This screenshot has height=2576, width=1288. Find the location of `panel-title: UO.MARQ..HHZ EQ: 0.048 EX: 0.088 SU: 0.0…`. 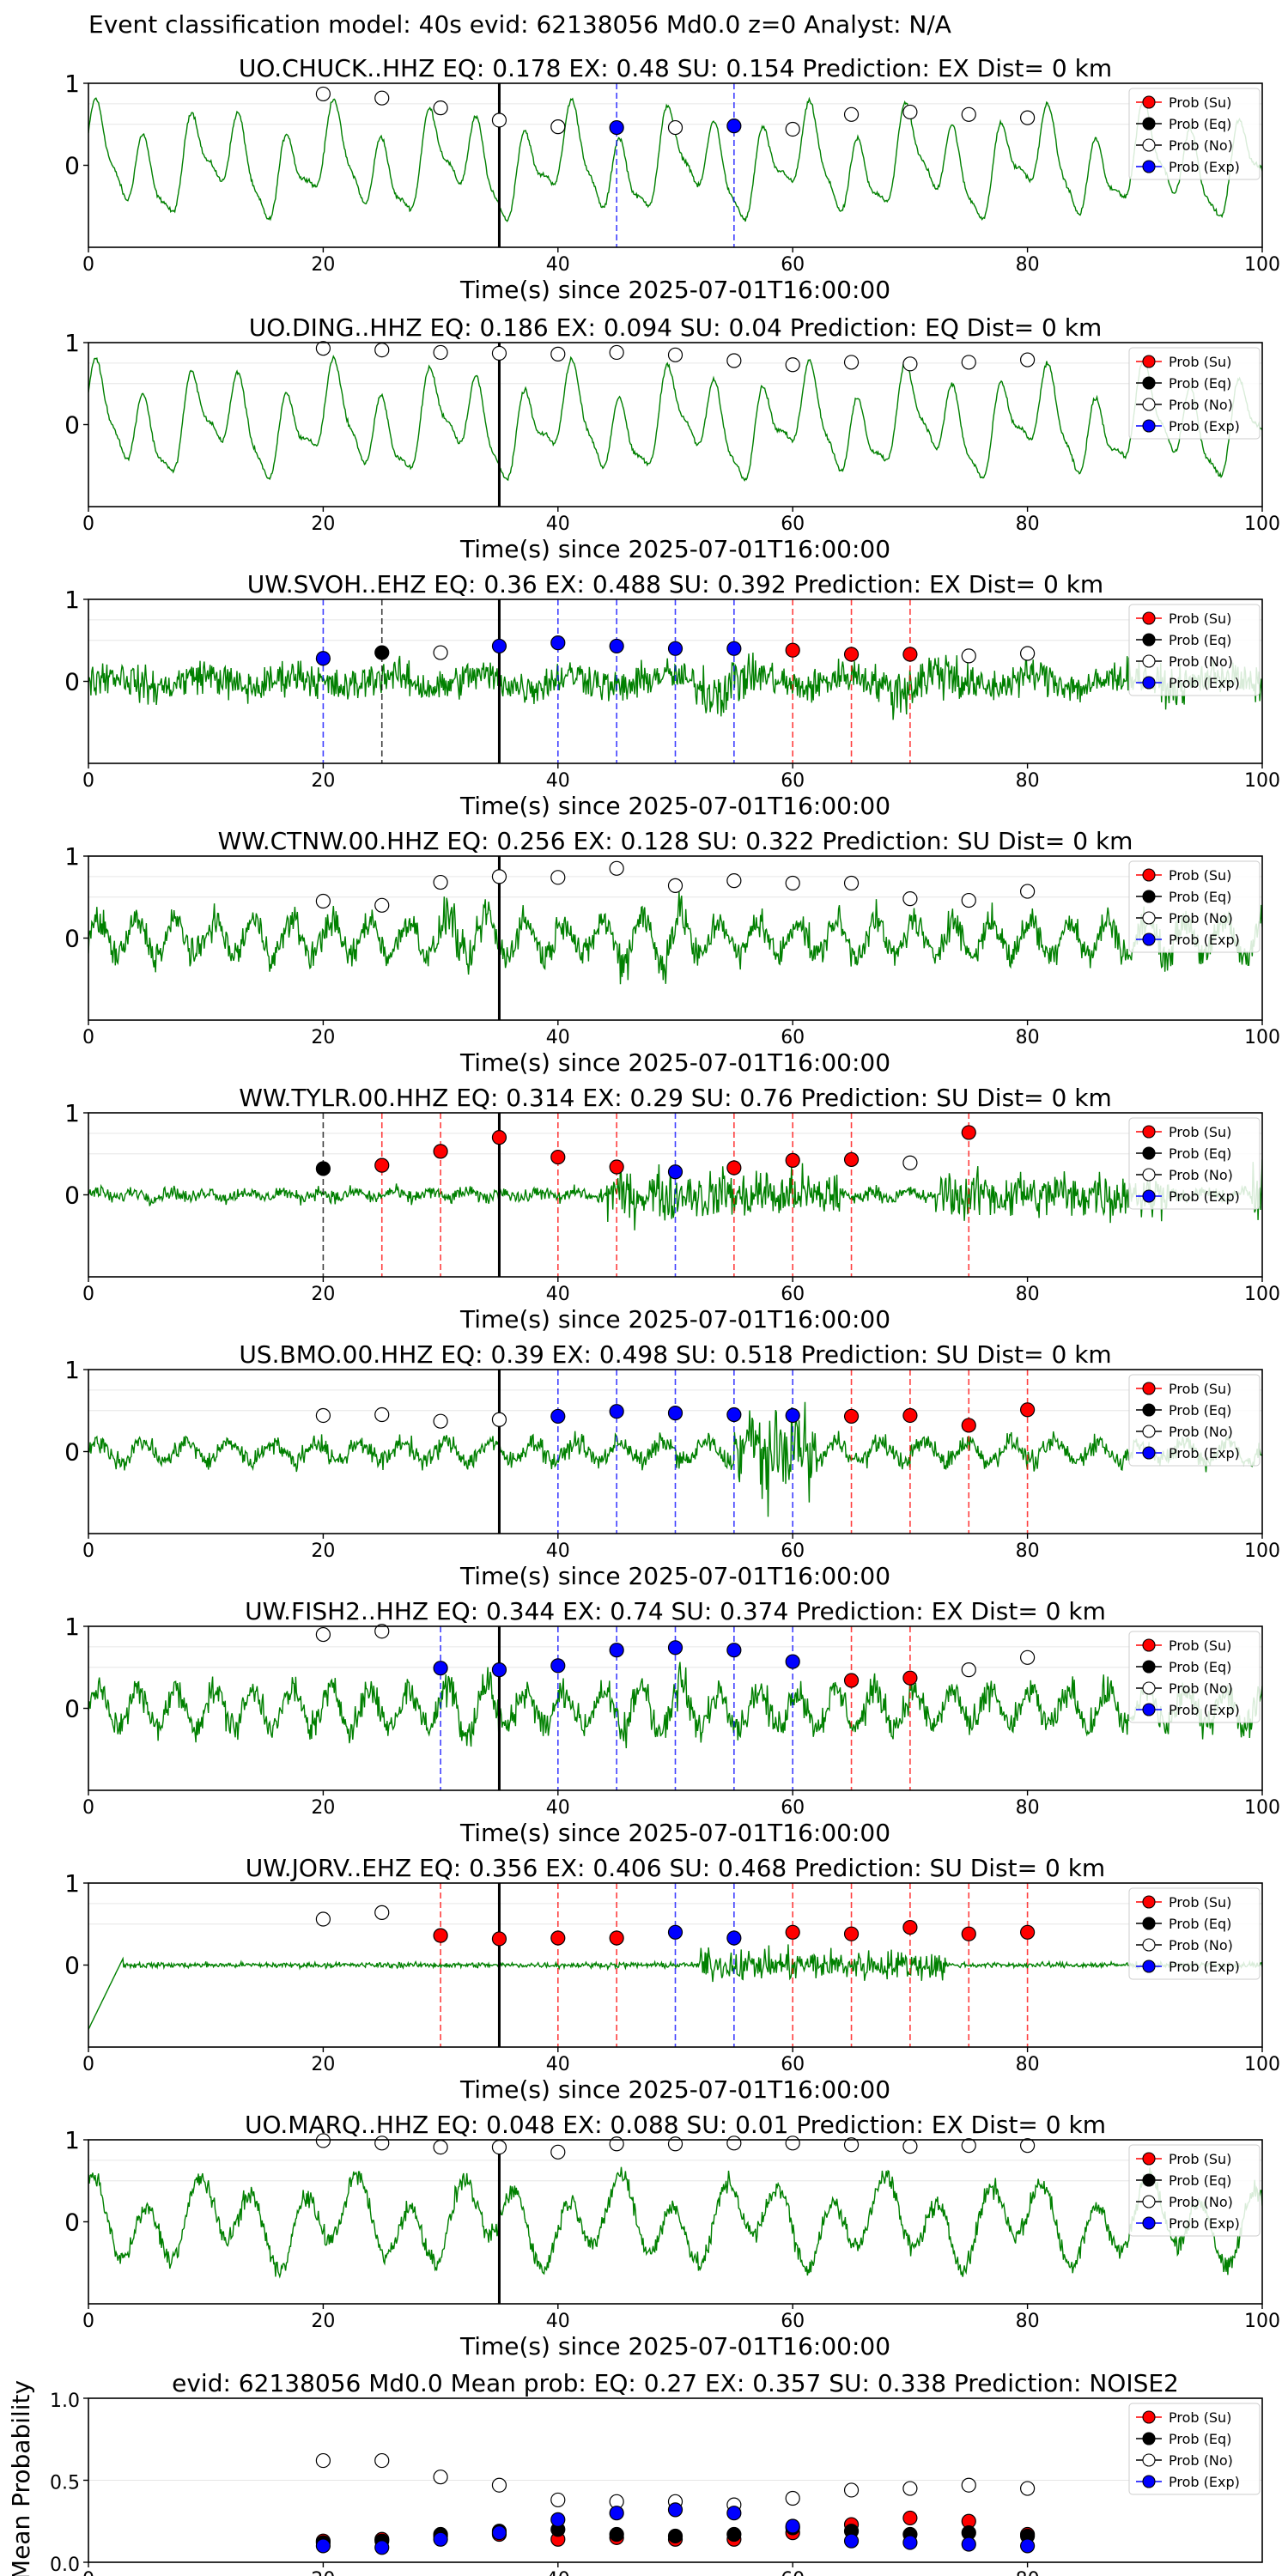

panel-title: UO.MARQ..HHZ EQ: 0.048 EX: 0.088 SU: 0.0… is located at coordinates (675, 2125).